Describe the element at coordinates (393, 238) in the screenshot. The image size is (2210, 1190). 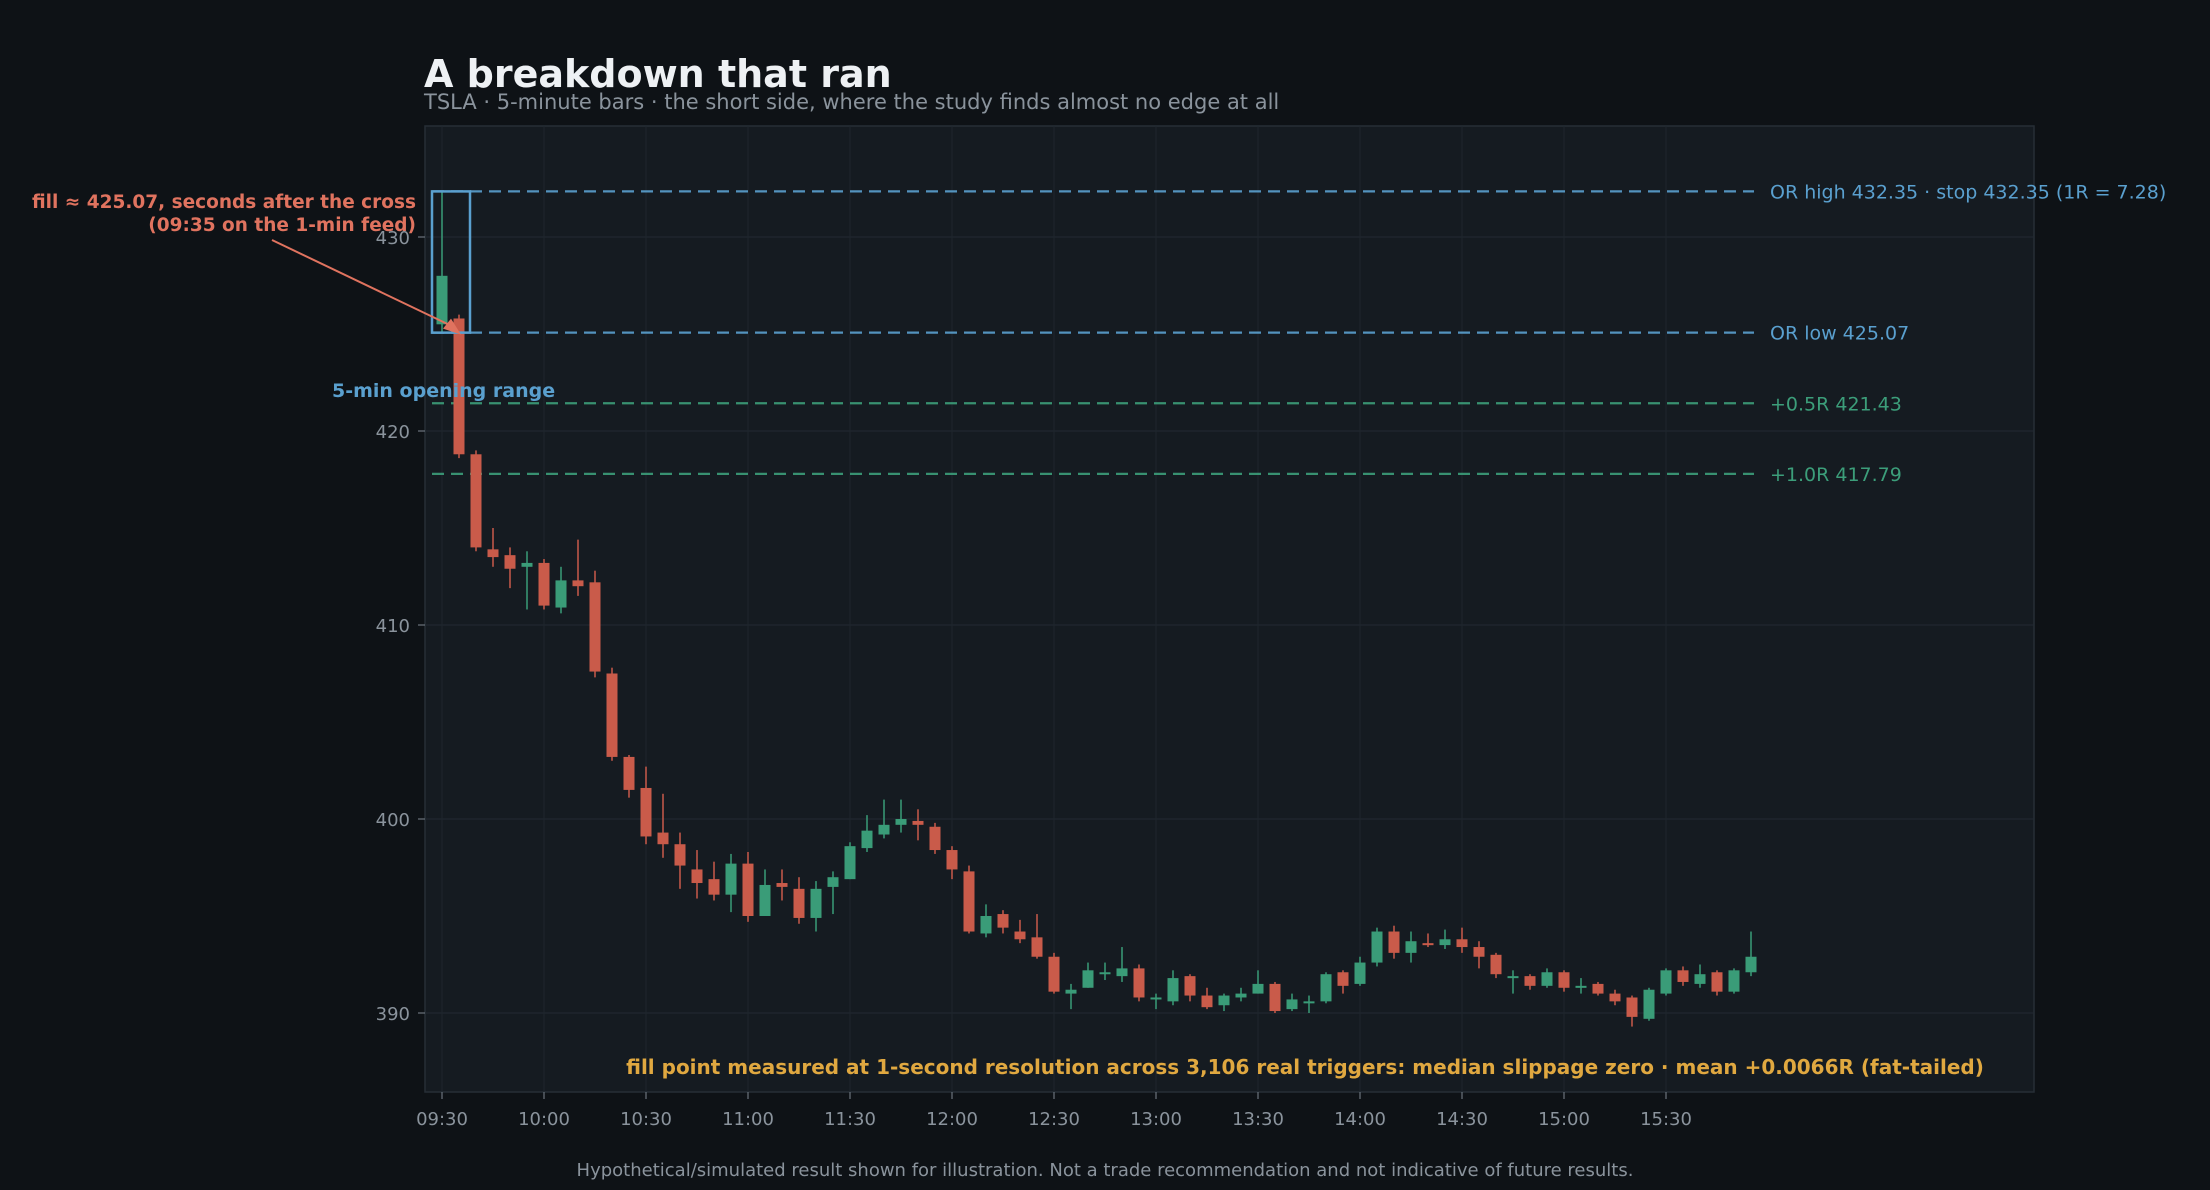
I see `y-tick-label: 430` at that location.